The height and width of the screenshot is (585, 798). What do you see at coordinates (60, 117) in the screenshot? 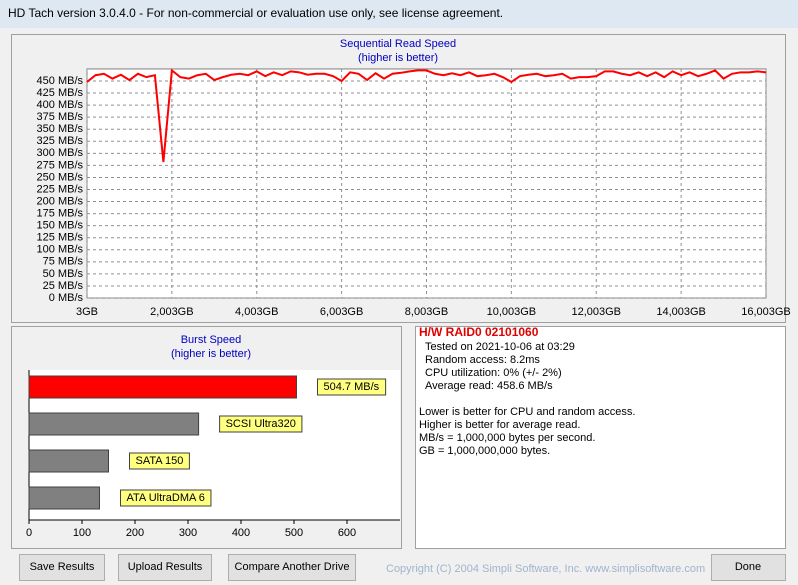
I see `y-tick-label: 375 MB/s` at bounding box center [60, 117].